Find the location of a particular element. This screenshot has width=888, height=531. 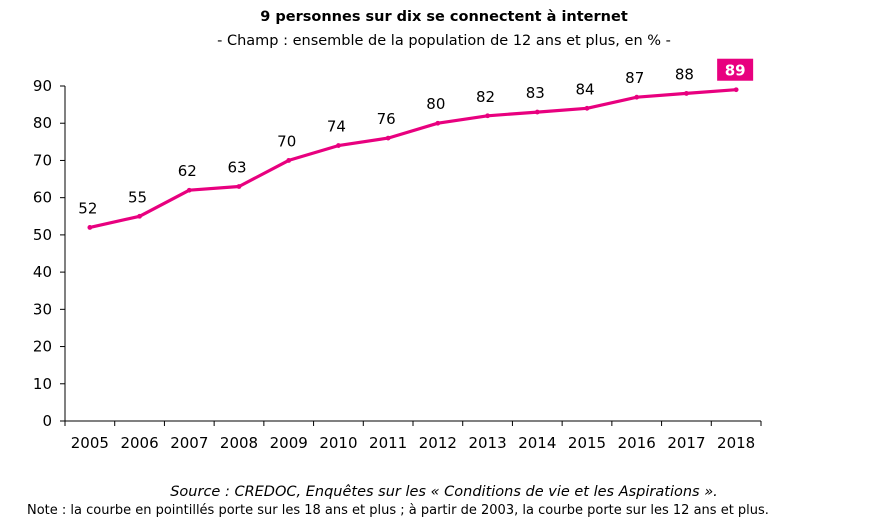

y-tick-label: 70 is located at coordinates (42, 160).